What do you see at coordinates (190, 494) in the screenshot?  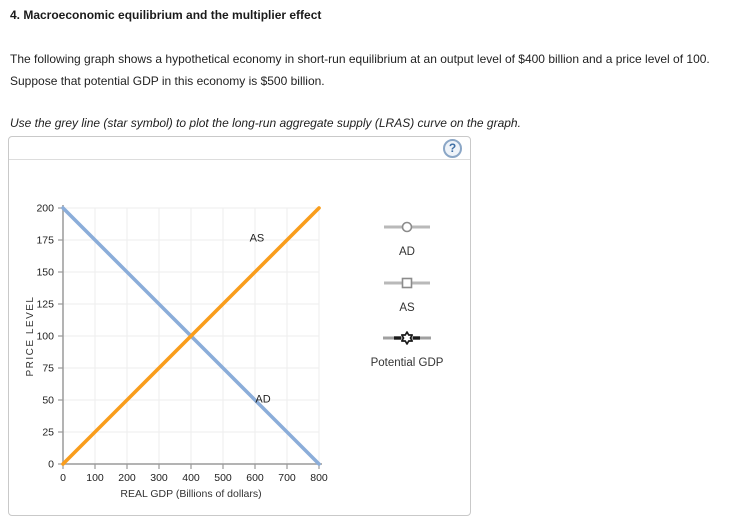 I see `x-axis-title: REAL GDP (Billions of dollars)` at bounding box center [190, 494].